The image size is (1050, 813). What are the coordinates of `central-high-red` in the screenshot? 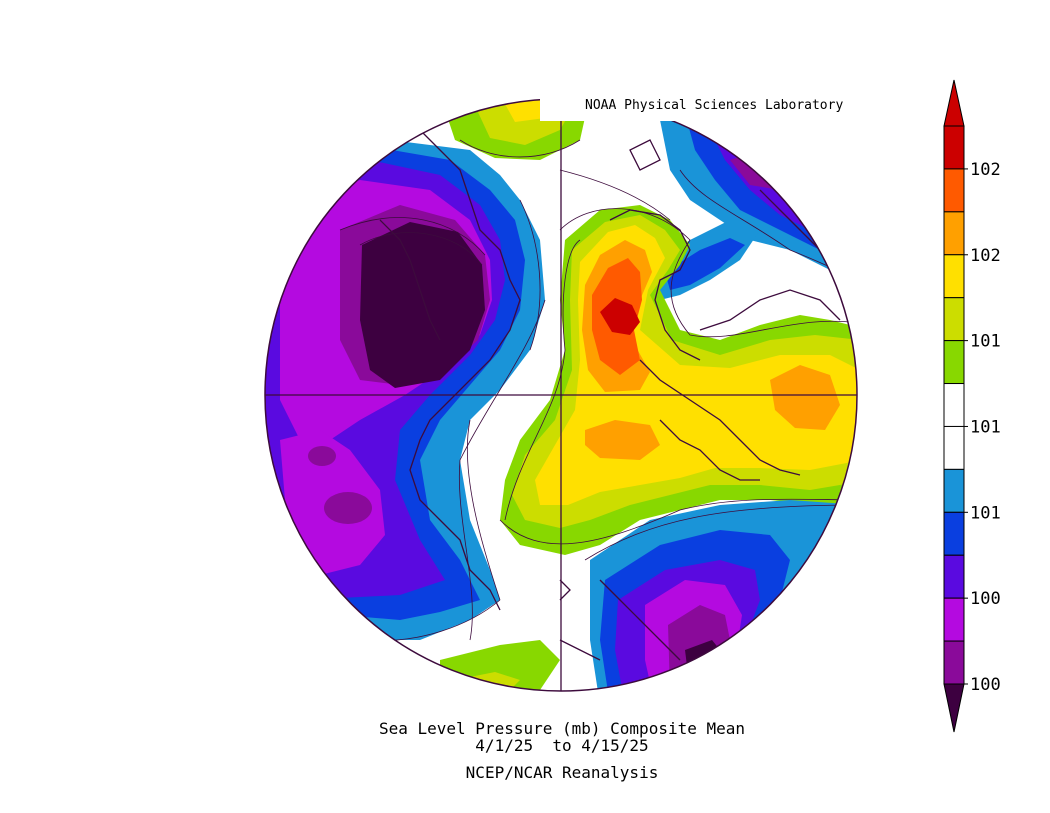 It's located at (620, 316).